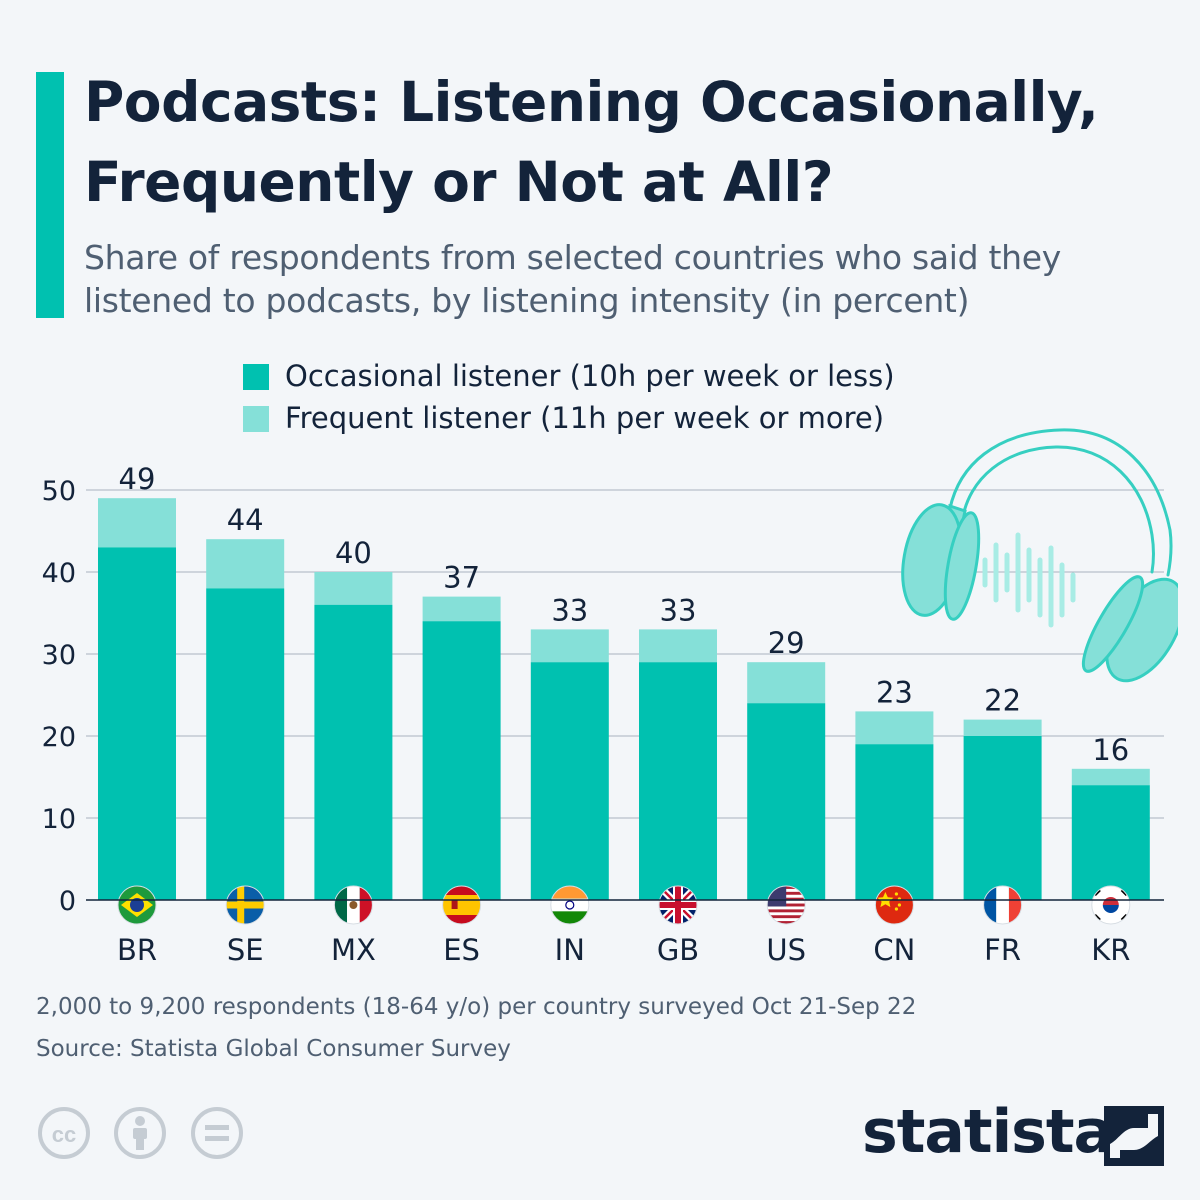  Describe the element at coordinates (256, 377) in the screenshot. I see `legend-swatch-occasional` at that location.